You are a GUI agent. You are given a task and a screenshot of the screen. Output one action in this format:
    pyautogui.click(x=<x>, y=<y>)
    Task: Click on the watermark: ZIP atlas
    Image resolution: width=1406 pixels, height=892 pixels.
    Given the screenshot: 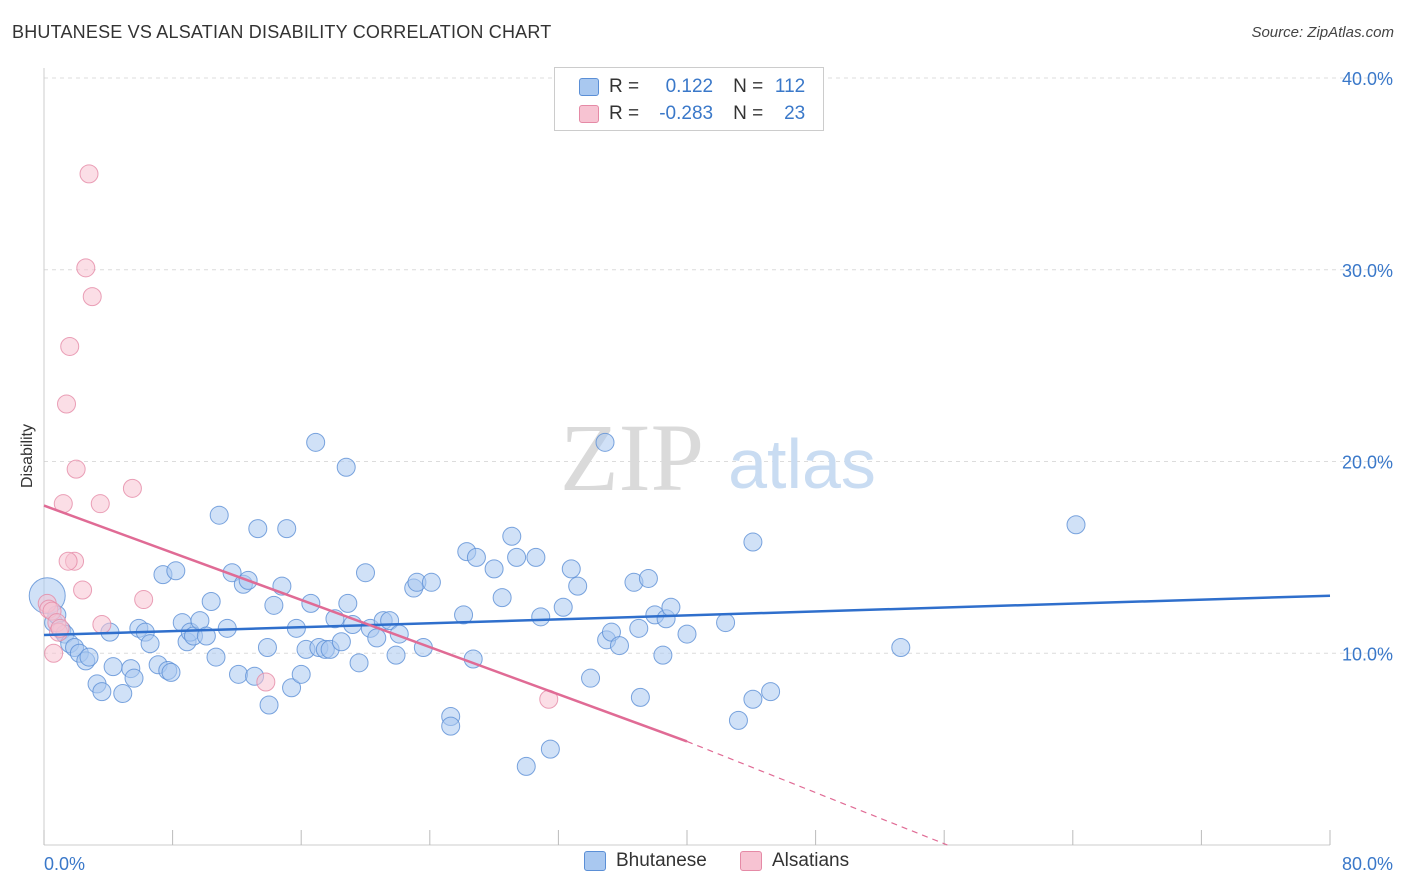 What is the action you would take?
    pyautogui.click(x=718, y=457)
    